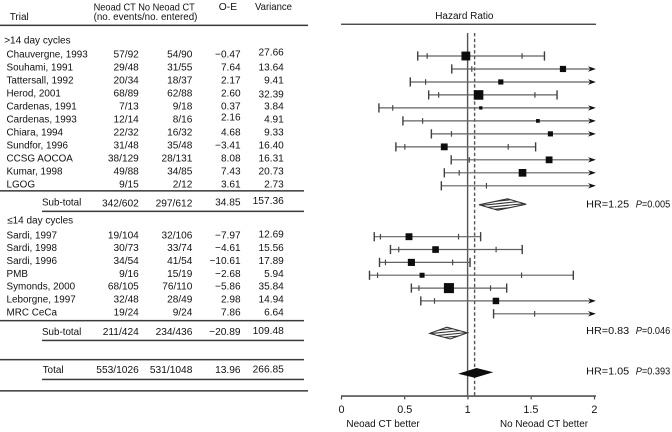 Image resolution: width=672 pixels, height=432 pixels. I want to click on svg-text: O-E, so click(228, 7).